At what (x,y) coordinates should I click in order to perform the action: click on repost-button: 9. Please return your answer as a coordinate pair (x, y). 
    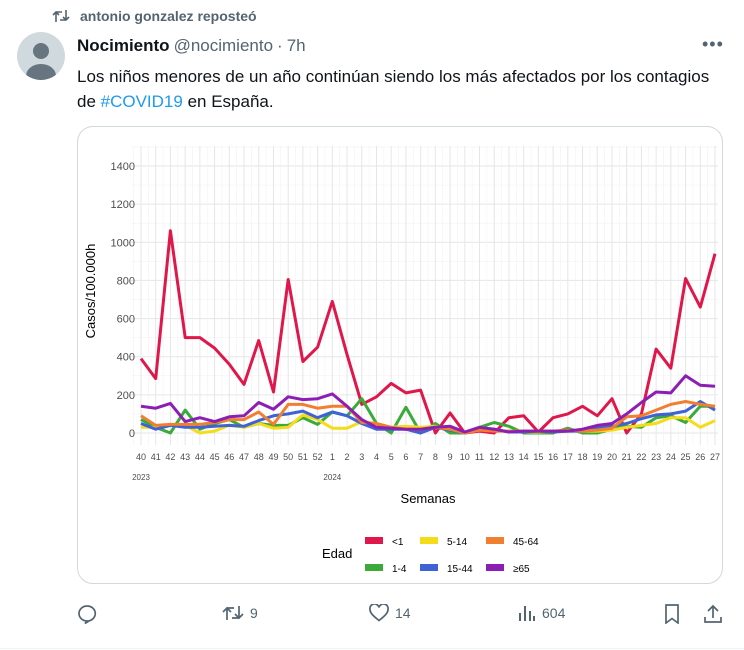
    Looking at the image, I should click on (240, 613).